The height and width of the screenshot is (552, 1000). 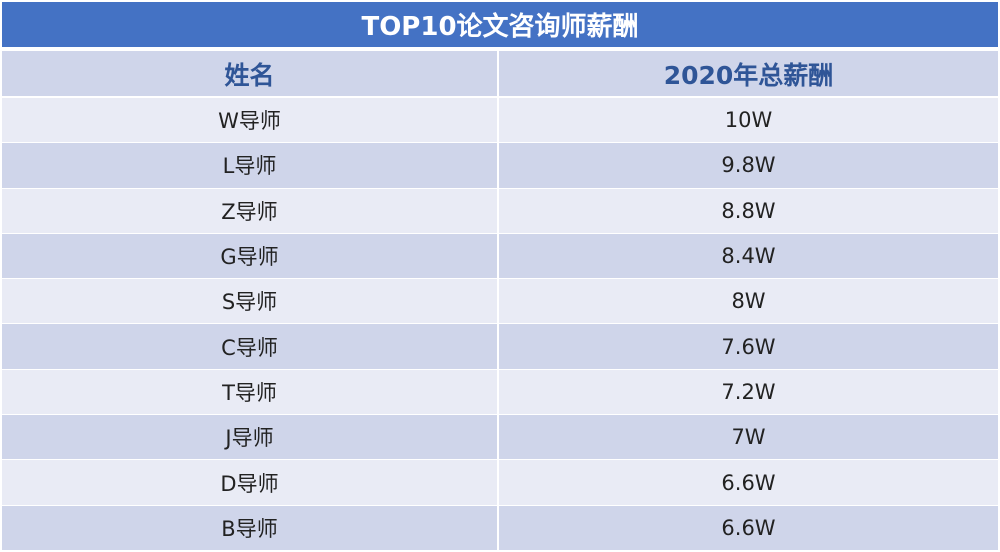 I want to click on table-row: T导师 7.2W, so click(x=500, y=391).